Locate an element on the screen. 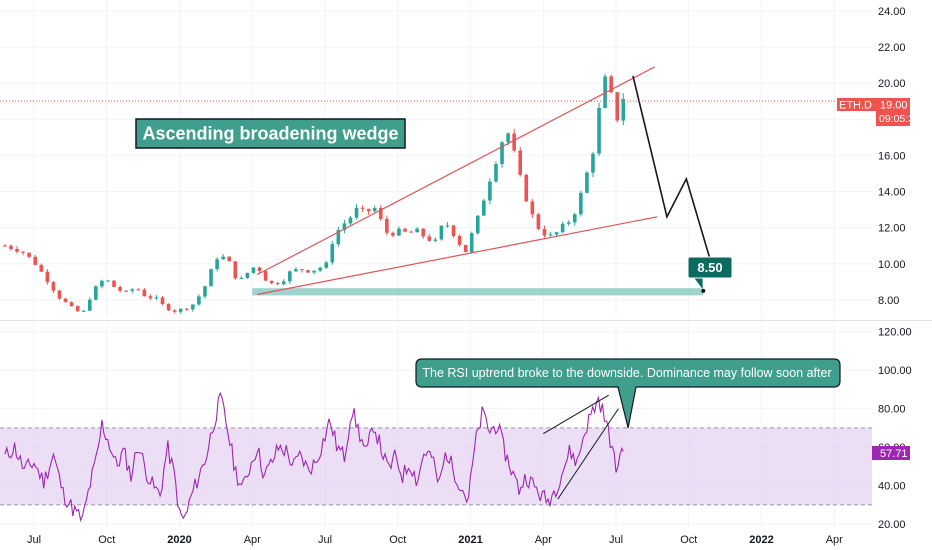  target-label-box is located at coordinates (710, 267).